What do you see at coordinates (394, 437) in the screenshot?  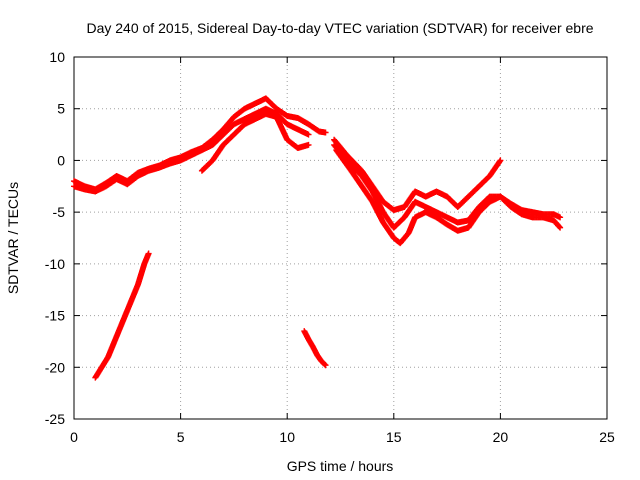 I see `x-tick-label: 15` at bounding box center [394, 437].